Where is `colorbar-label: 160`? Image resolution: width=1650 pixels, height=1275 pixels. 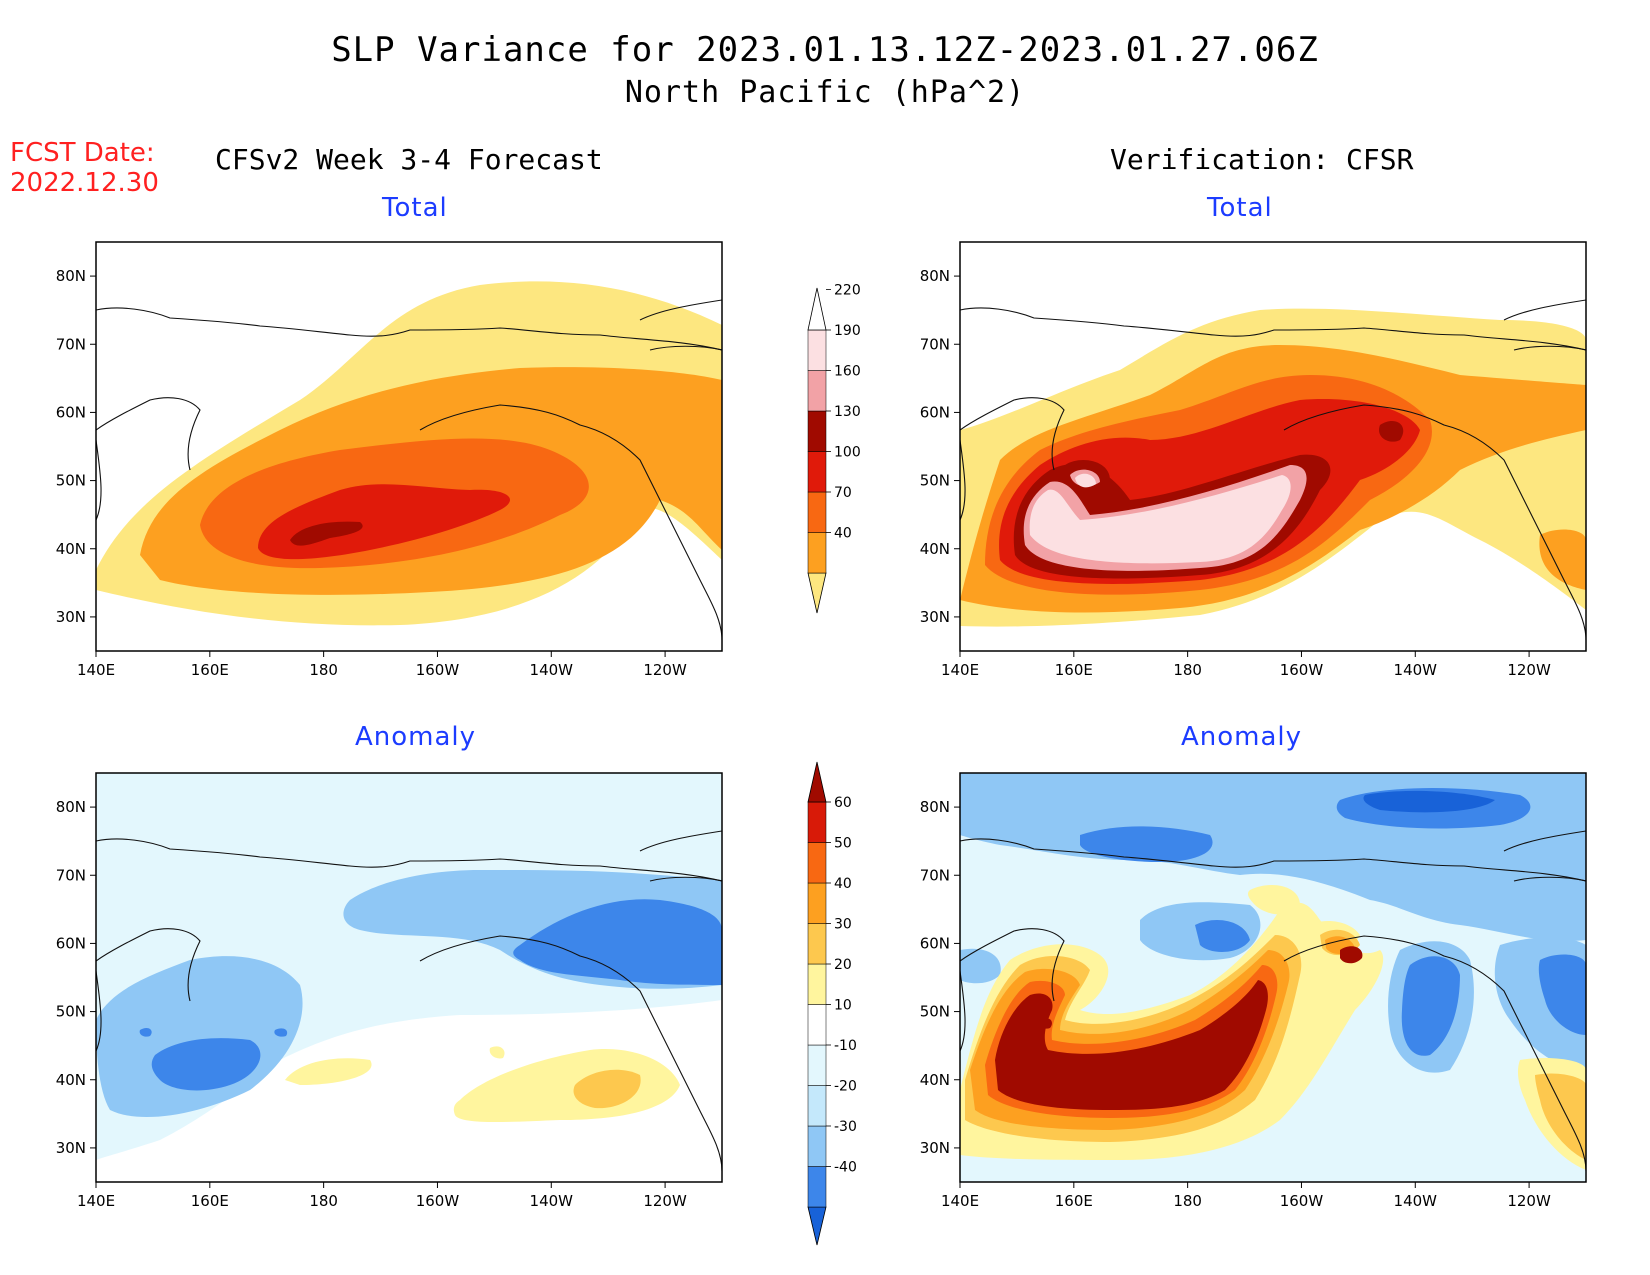 colorbar-label: 160 is located at coordinates (847, 372).